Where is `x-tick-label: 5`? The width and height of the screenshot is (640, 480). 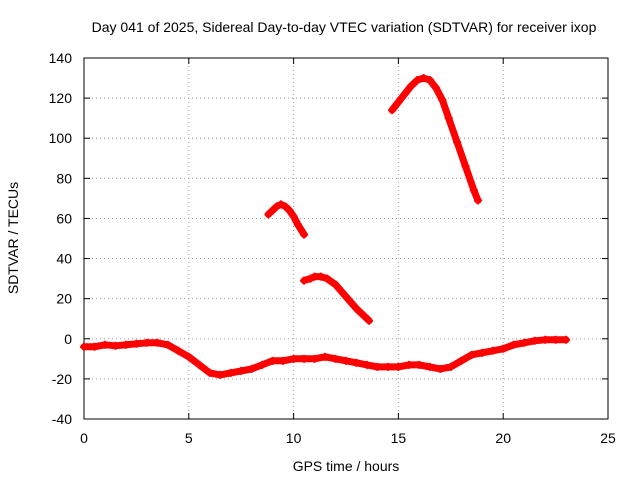 x-tick-label: 5 is located at coordinates (189, 438).